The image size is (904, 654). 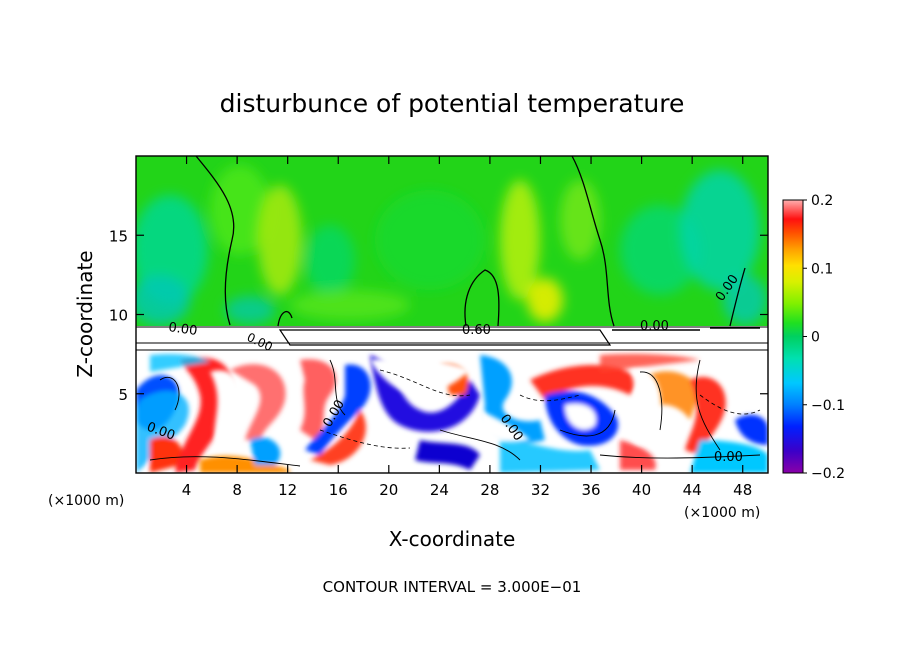 What do you see at coordinates (338, 490) in the screenshot?
I see `x-tick-label: 16` at bounding box center [338, 490].